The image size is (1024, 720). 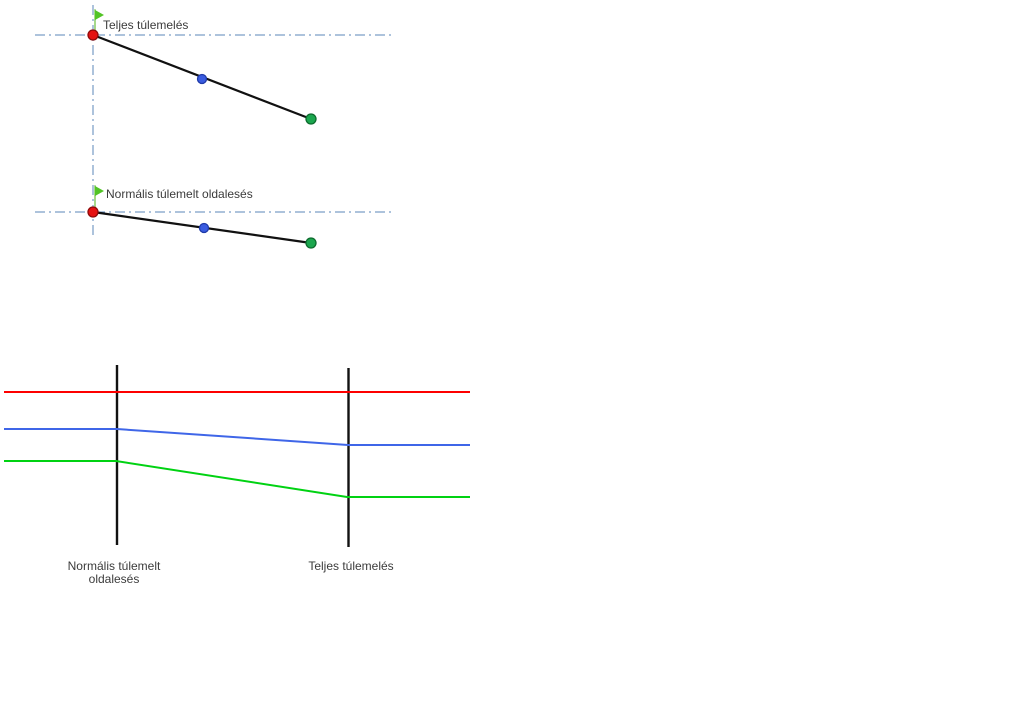 I want to click on profile-normal-crossfall: Normális túlemelt oldalesés, so click(x=213, y=217).